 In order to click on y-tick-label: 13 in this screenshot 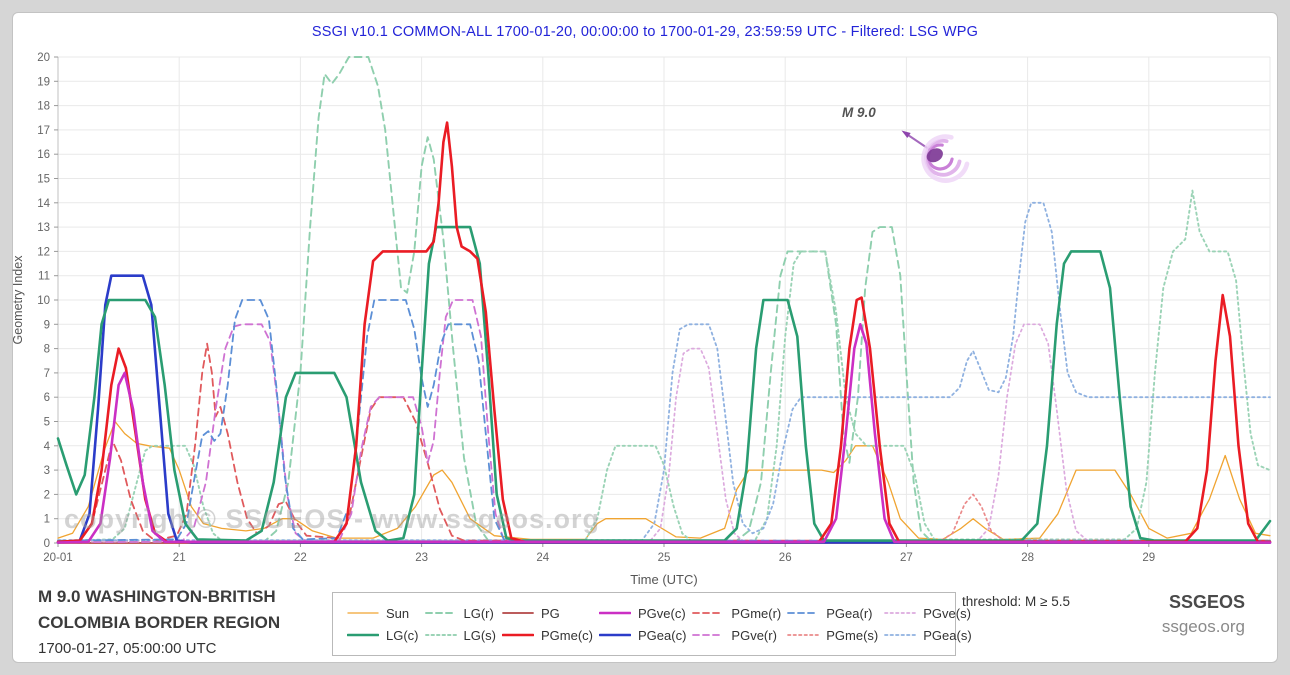, I will do `click(43, 228)`.